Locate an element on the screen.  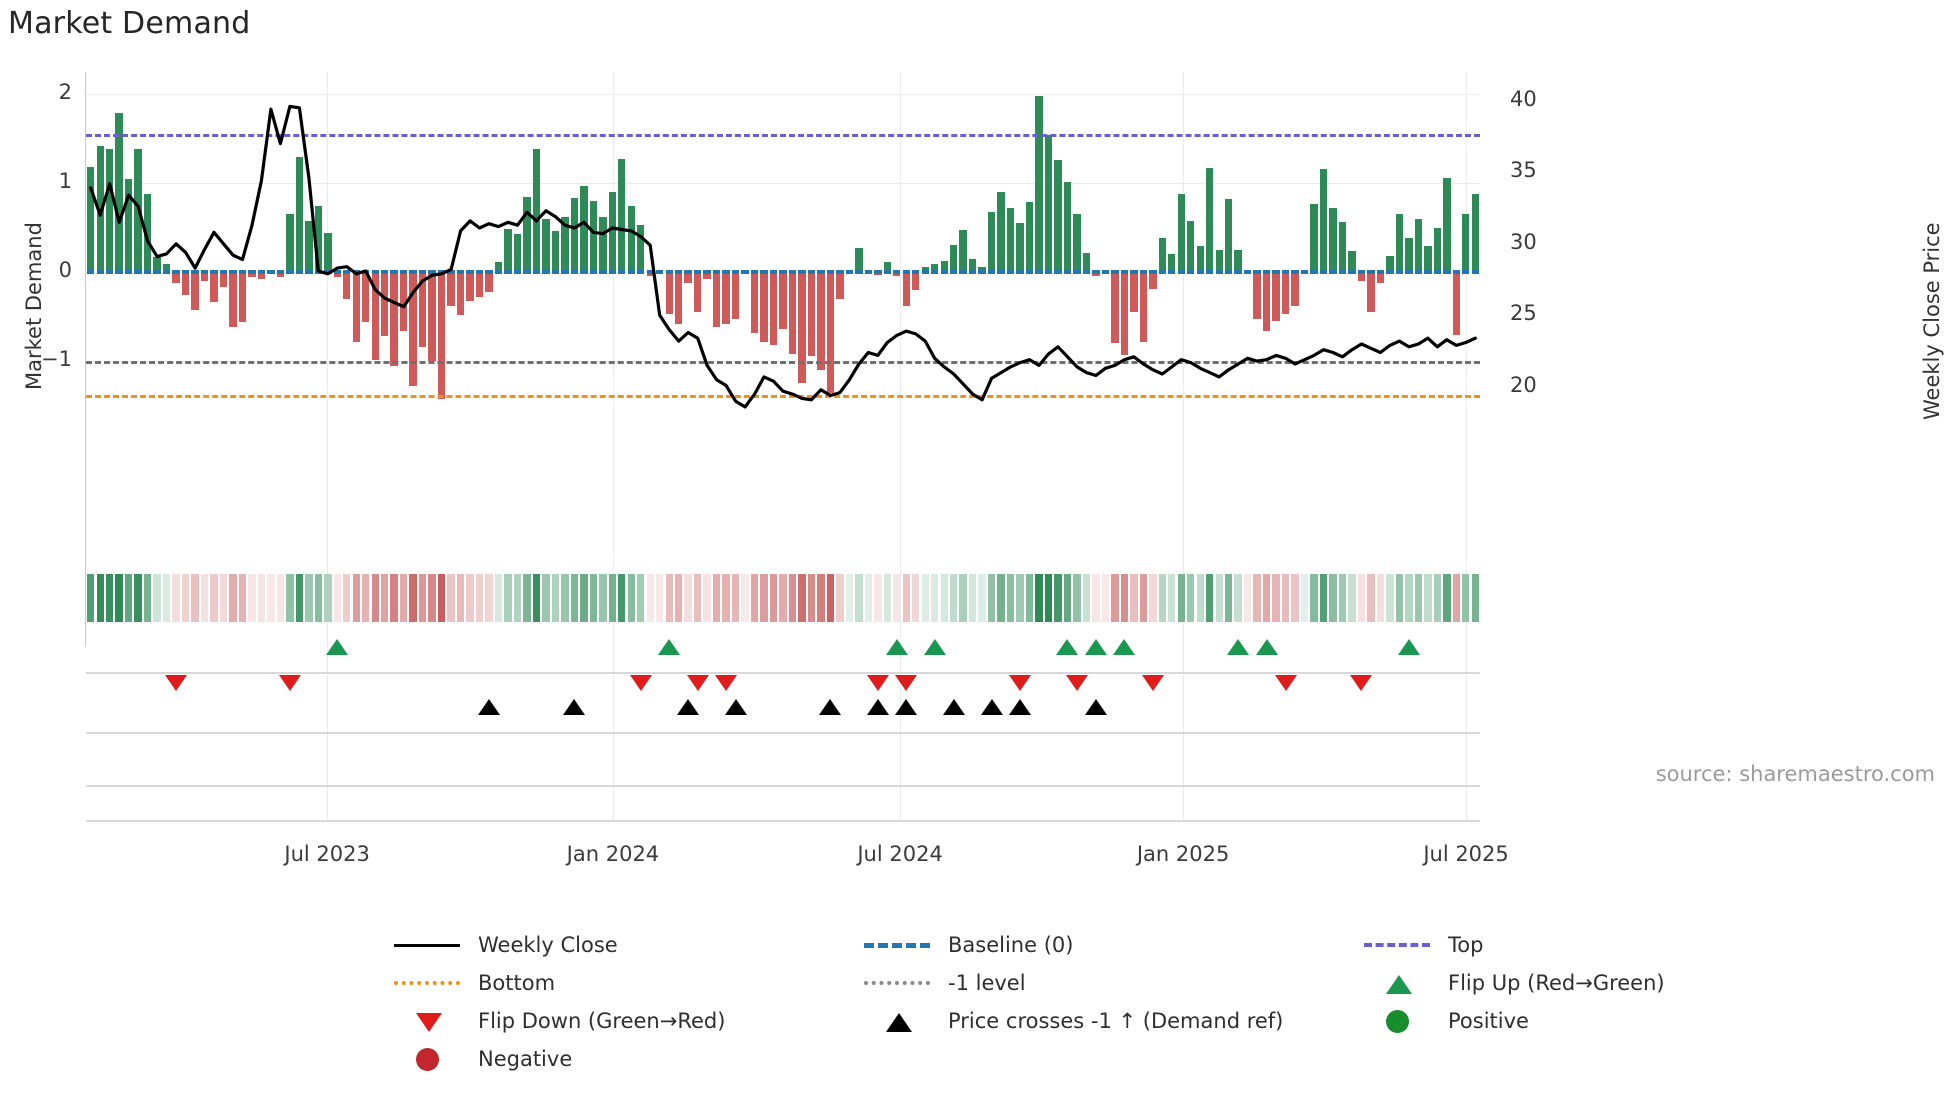
legend-glyph is located at coordinates (1397, 945).